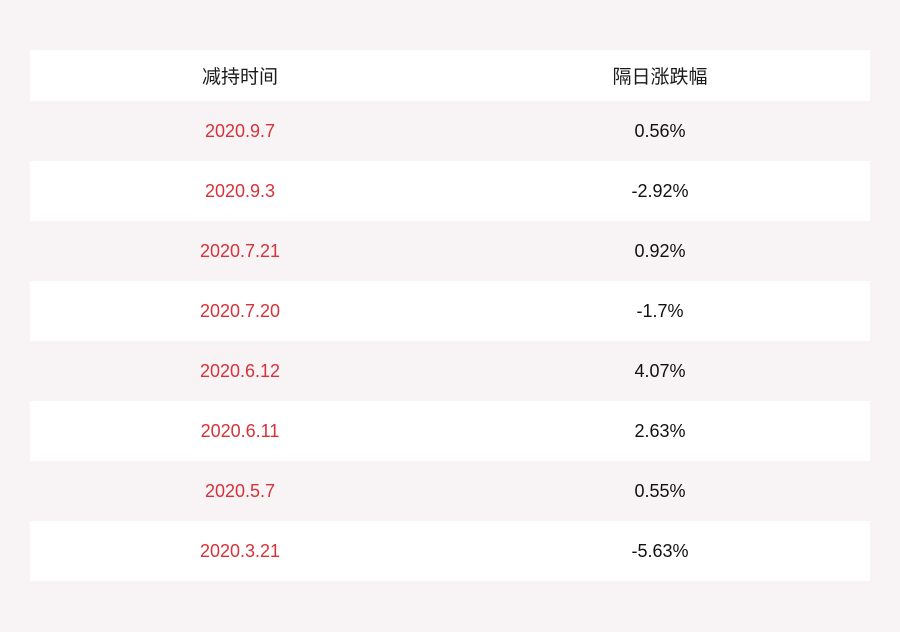 The image size is (900, 632). Describe the element at coordinates (660, 551) in the screenshot. I see `next-day-change: -5.63%` at that location.